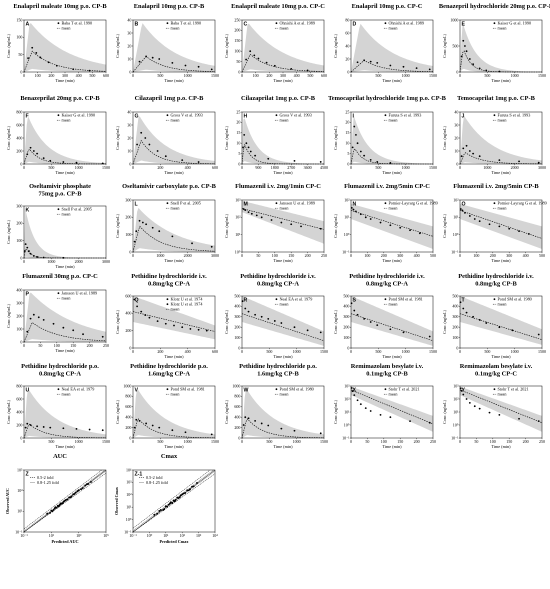 The height and width of the screenshot is (589, 550). Describe the element at coordinates (237, 295) in the screenshot. I see `y-tick-label: 500` at that location.